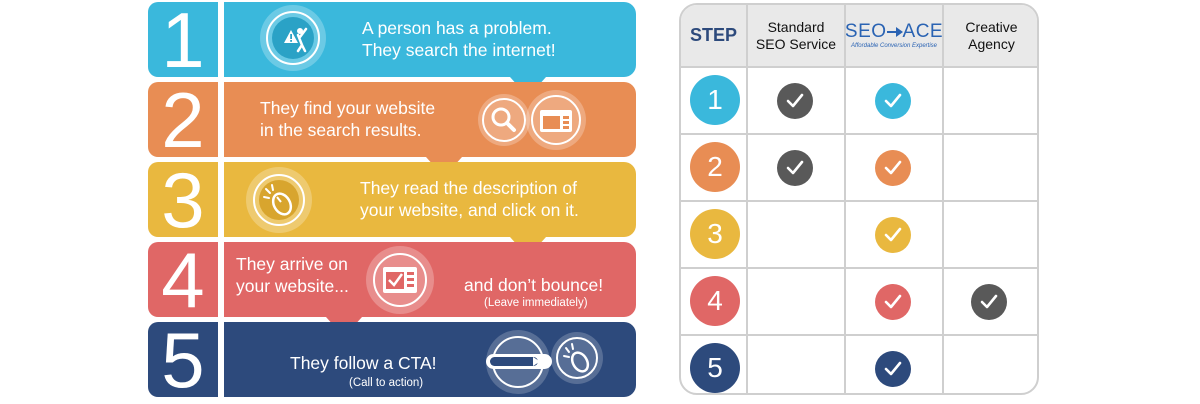  I want to click on step-3-line-2: your website, and click on it., so click(469, 210).